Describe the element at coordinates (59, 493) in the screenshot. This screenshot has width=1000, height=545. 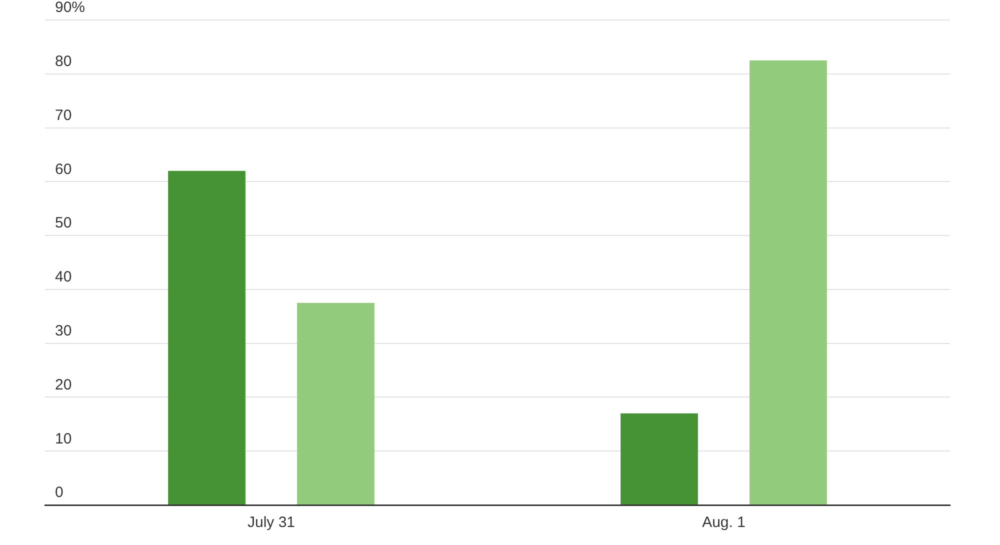
I see `y-tick-label: 0` at that location.